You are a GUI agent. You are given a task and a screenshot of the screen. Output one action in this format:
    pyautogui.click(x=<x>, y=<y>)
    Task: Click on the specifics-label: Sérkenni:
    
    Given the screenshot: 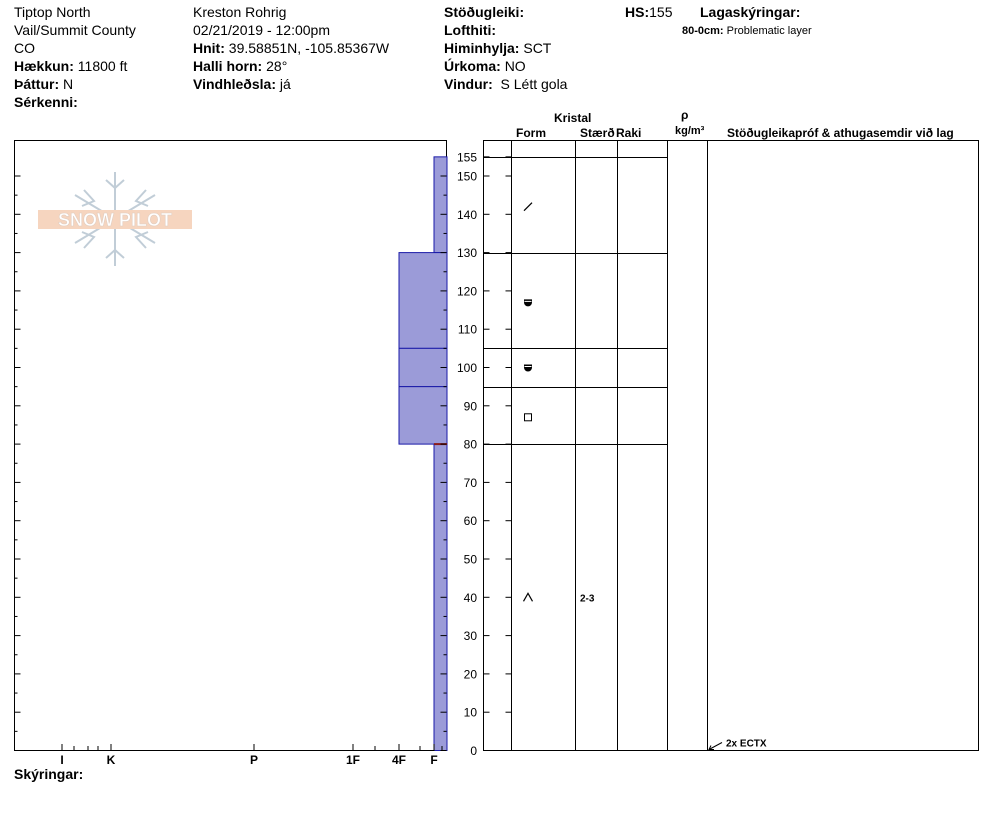 What is the action you would take?
    pyautogui.click(x=46, y=102)
    